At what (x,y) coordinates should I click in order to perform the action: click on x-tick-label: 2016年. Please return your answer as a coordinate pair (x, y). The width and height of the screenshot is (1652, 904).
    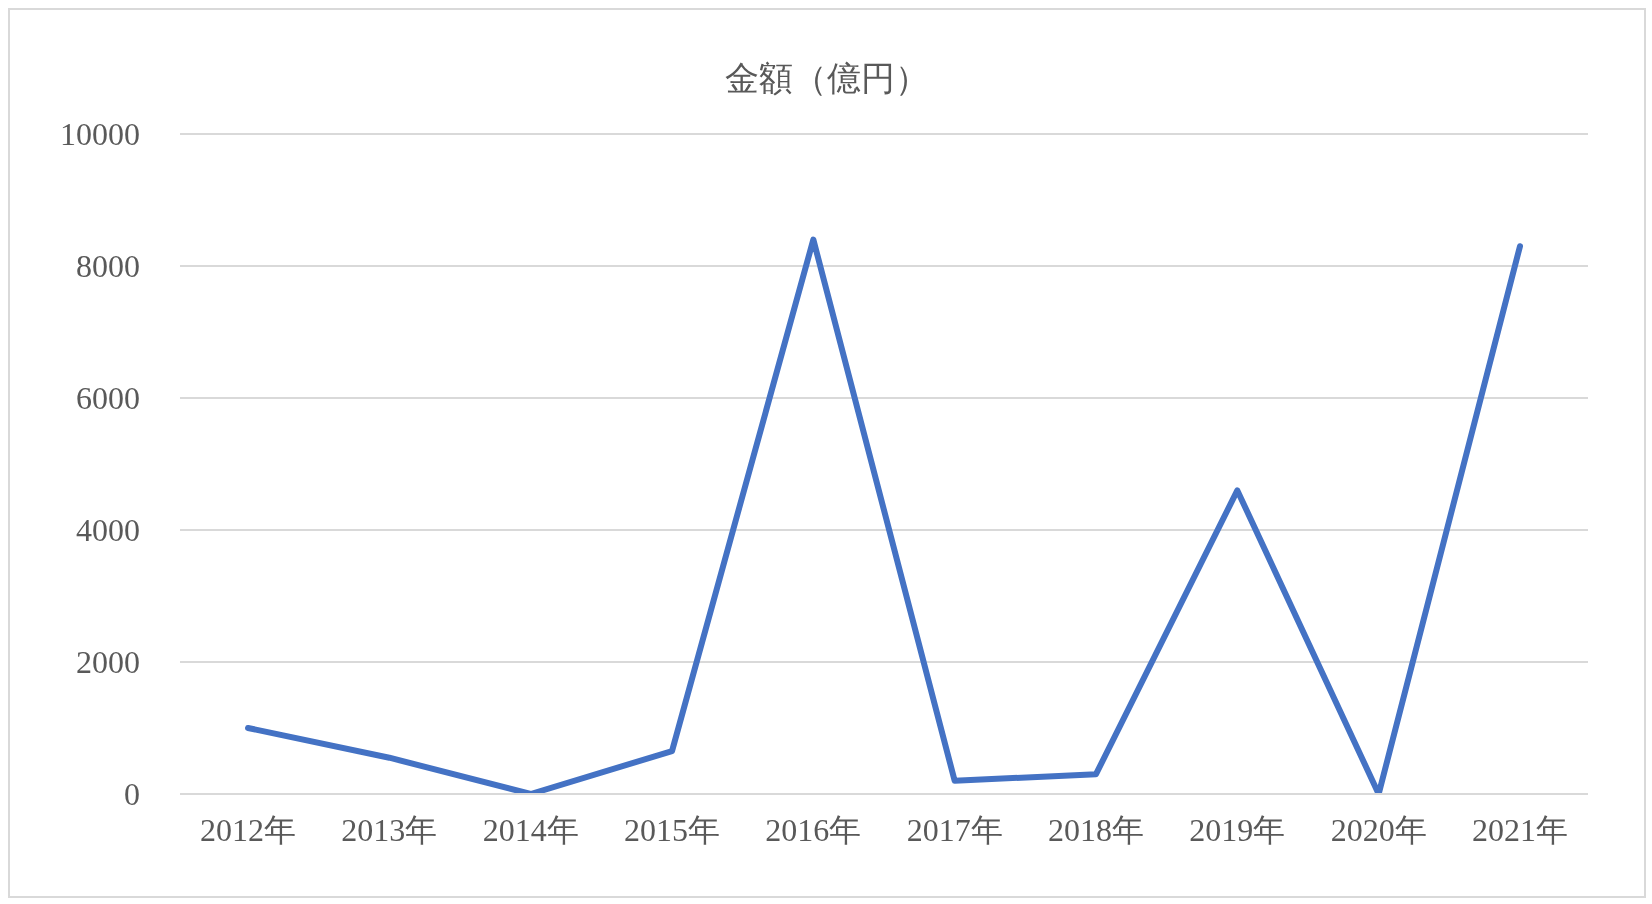
    Looking at the image, I should click on (813, 829).